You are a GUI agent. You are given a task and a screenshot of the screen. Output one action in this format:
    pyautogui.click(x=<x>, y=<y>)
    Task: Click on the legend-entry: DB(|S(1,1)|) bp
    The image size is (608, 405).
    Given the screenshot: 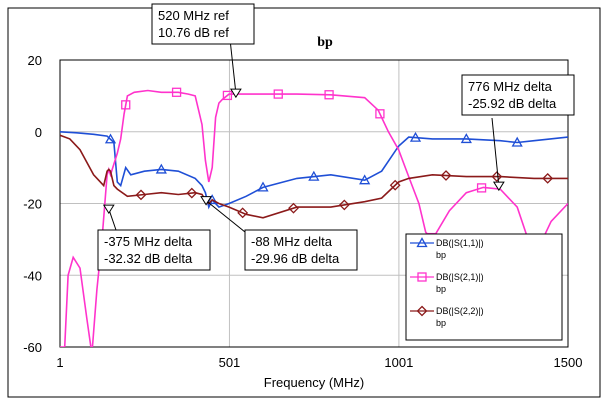 What is the action you would take?
    pyautogui.click(x=447, y=248)
    